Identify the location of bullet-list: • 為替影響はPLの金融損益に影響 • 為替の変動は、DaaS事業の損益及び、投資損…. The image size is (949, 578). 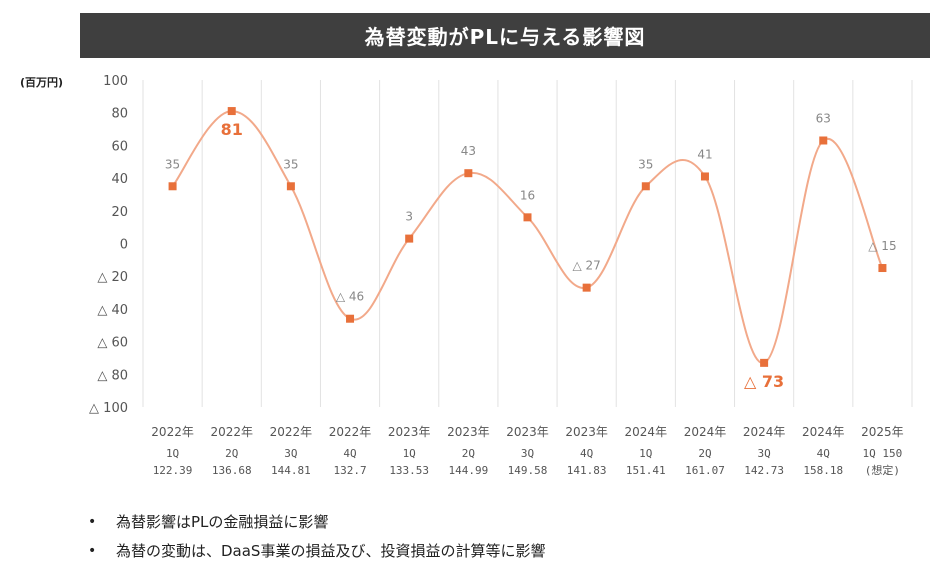
(316, 537).